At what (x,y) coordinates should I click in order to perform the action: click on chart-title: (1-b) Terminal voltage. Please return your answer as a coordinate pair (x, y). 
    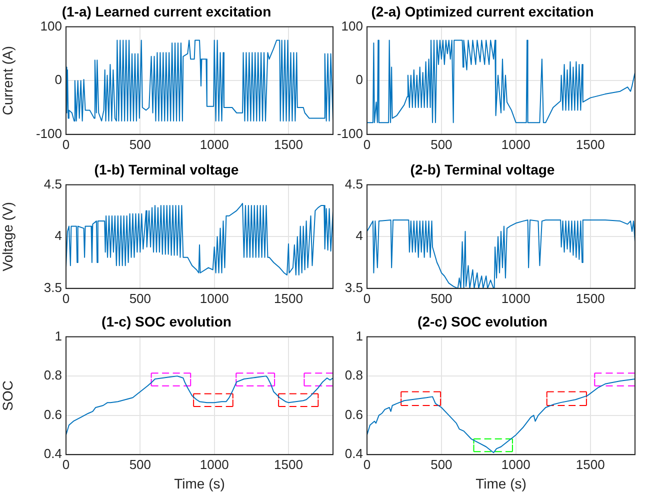
    Looking at the image, I should click on (166, 169).